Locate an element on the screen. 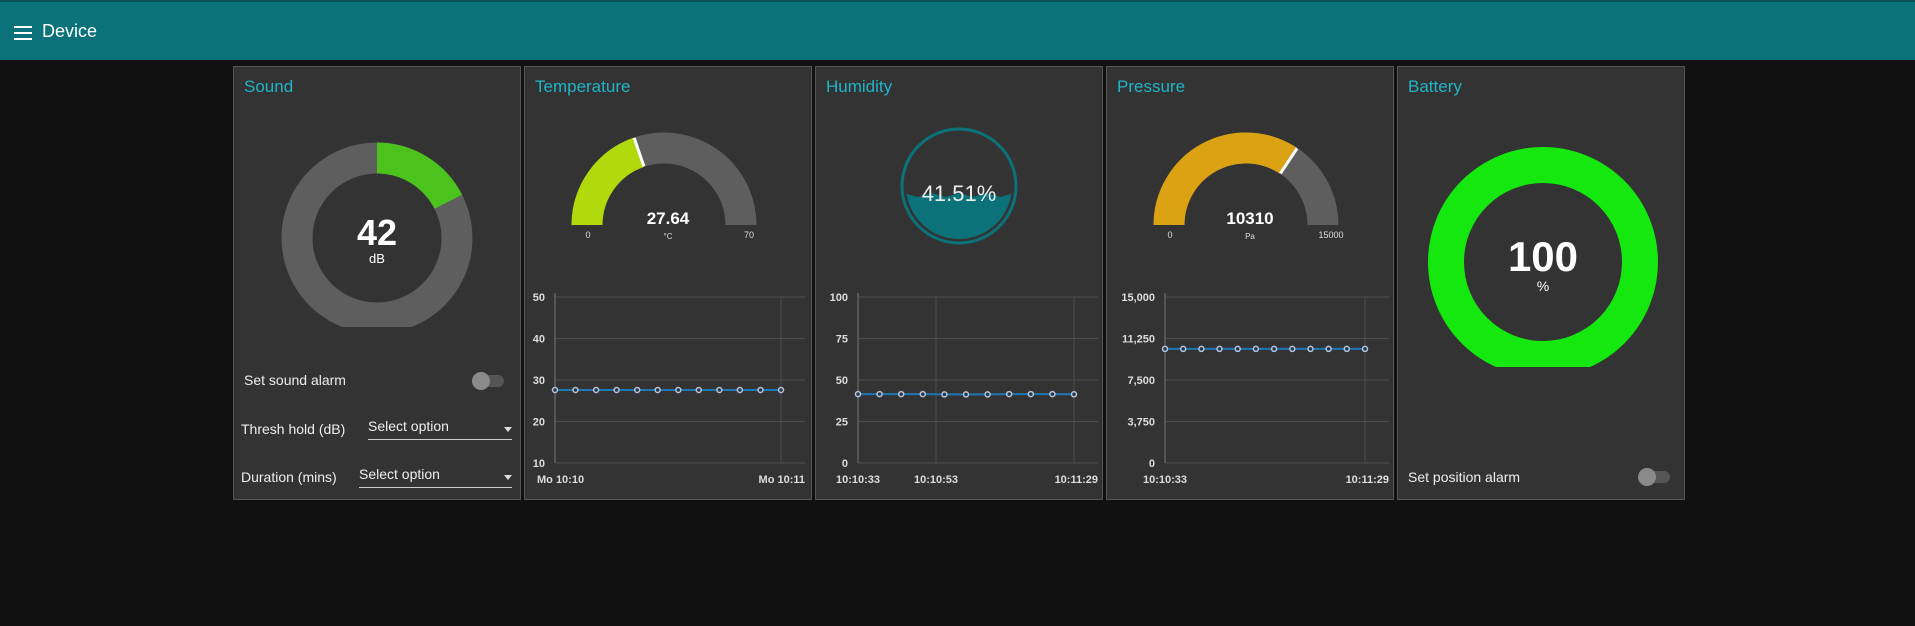 Image resolution: width=1915 pixels, height=626 pixels. temperature-max: 70 is located at coordinates (749, 235).